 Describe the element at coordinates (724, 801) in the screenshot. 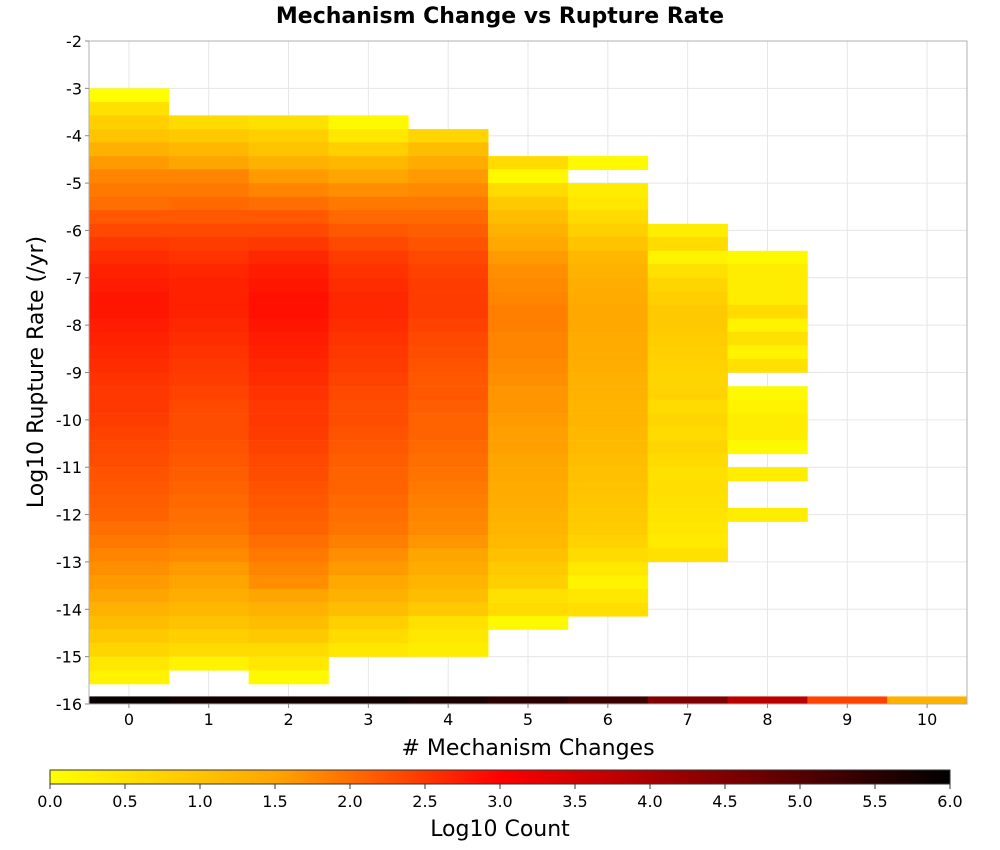

I see `colorbar-tick-label: 4.5` at that location.